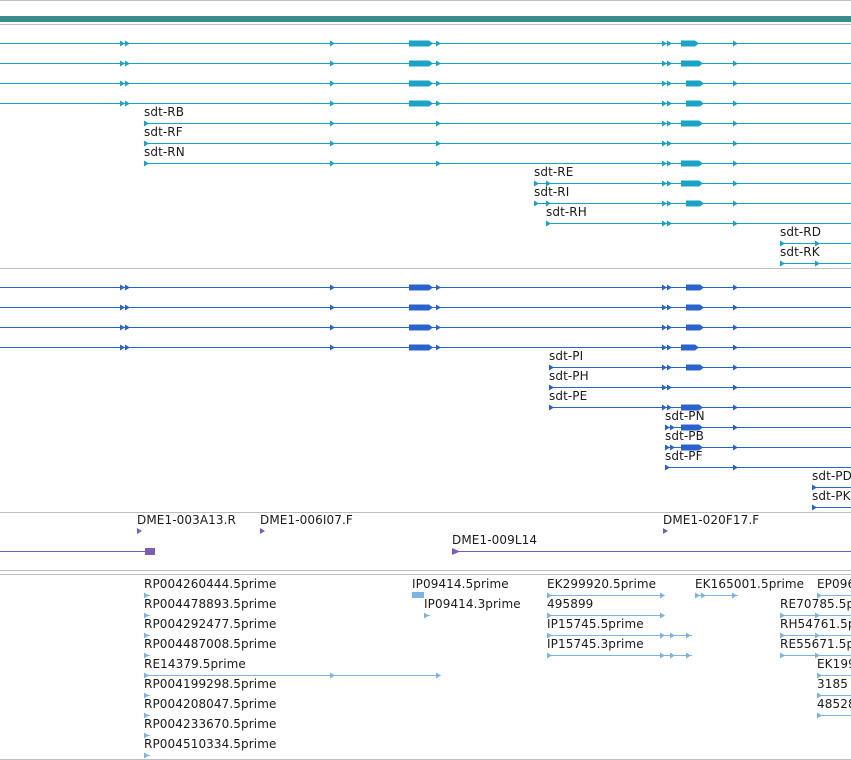 The width and height of the screenshot is (851, 760). I want to click on protein-label: sdt-PI, so click(566, 356).